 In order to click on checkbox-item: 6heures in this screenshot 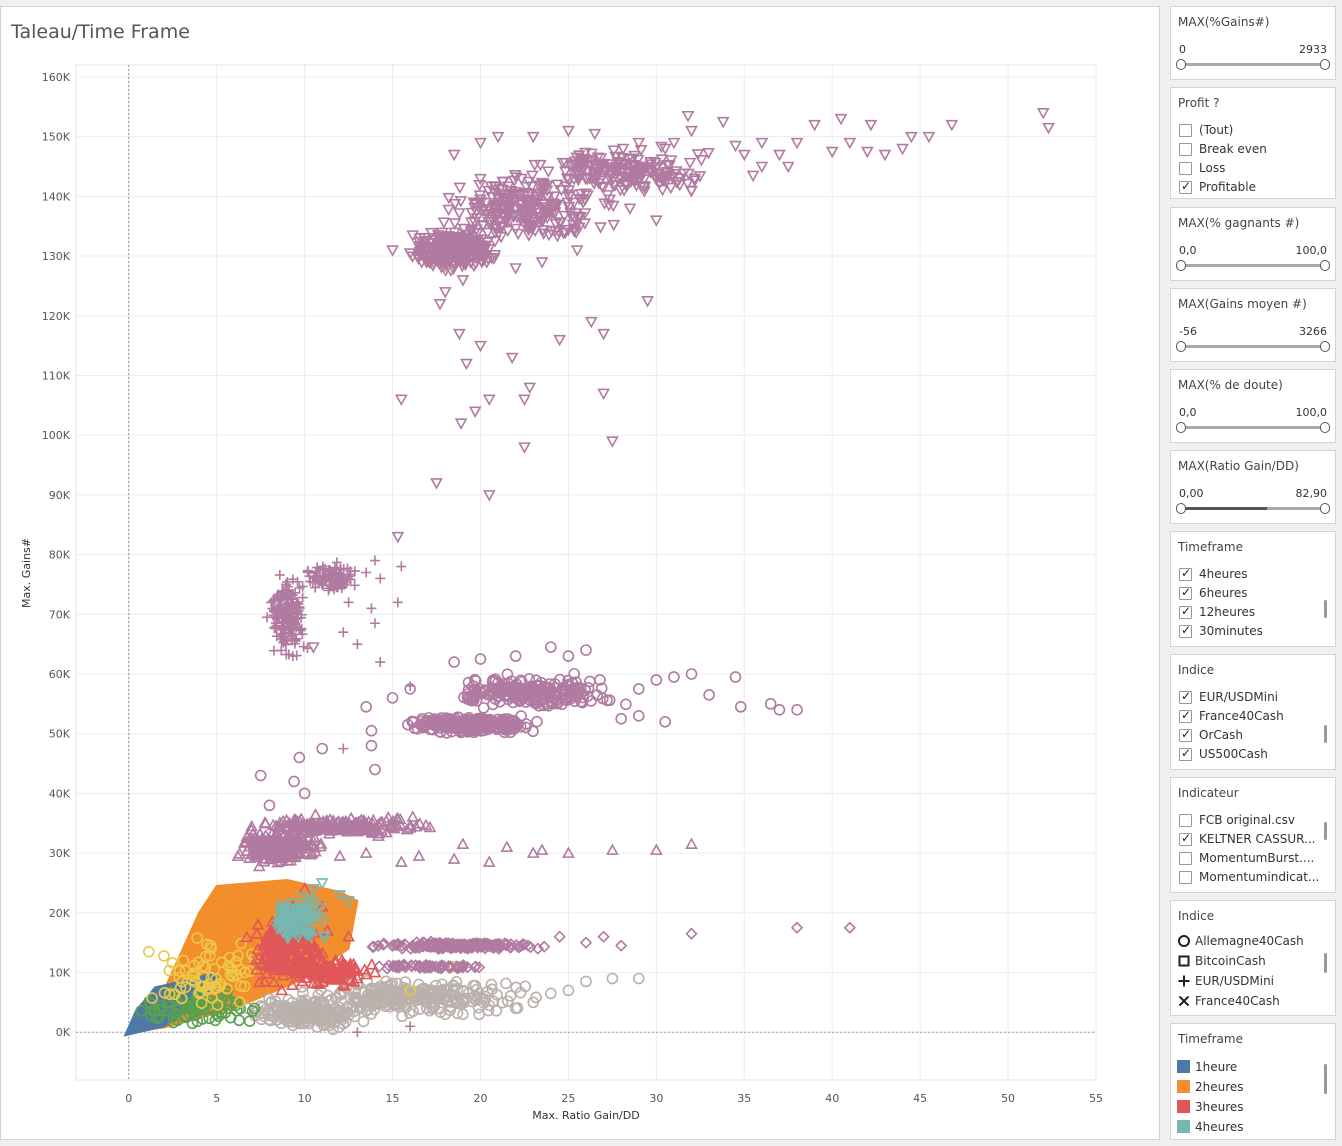, I will do `click(1253, 593)`.